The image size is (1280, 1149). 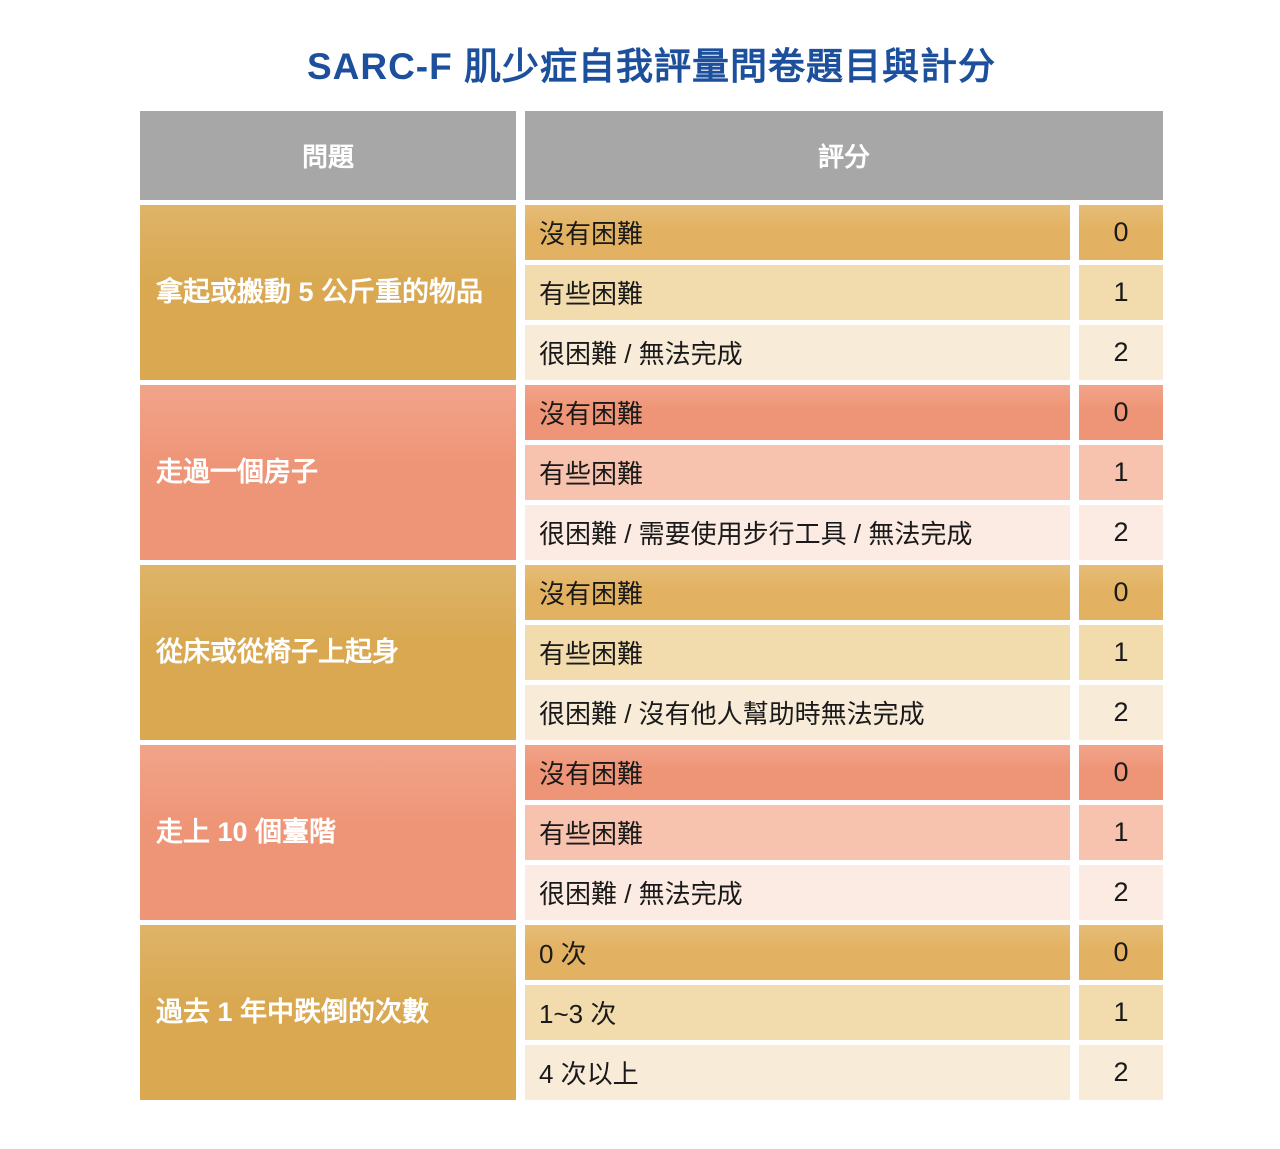 What do you see at coordinates (328, 155) in the screenshot?
I see `column-header-question: 問題` at bounding box center [328, 155].